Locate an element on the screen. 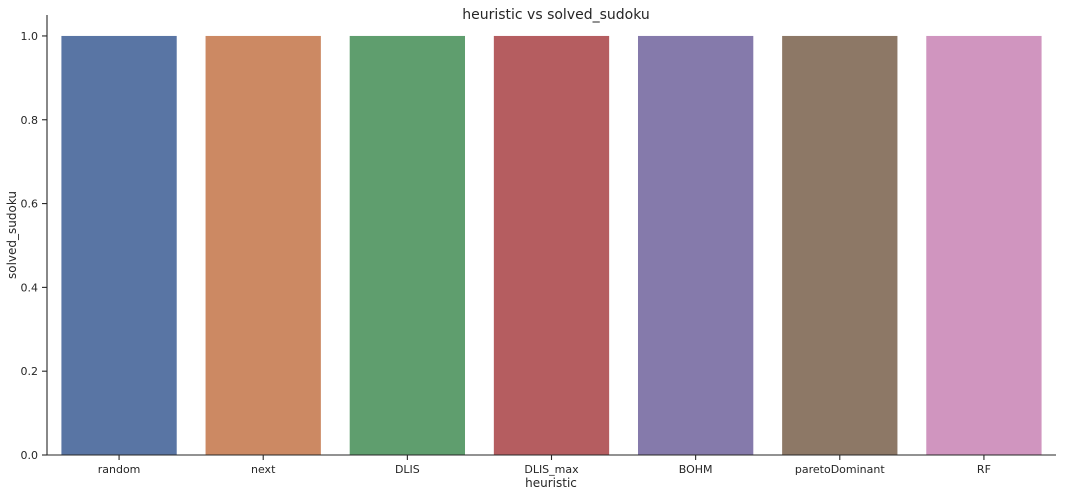 This screenshot has height=495, width=1068. y-axis-ticks: 0.0 0.2 0.4 0.6 0.8 1.0 is located at coordinates (34, 246).